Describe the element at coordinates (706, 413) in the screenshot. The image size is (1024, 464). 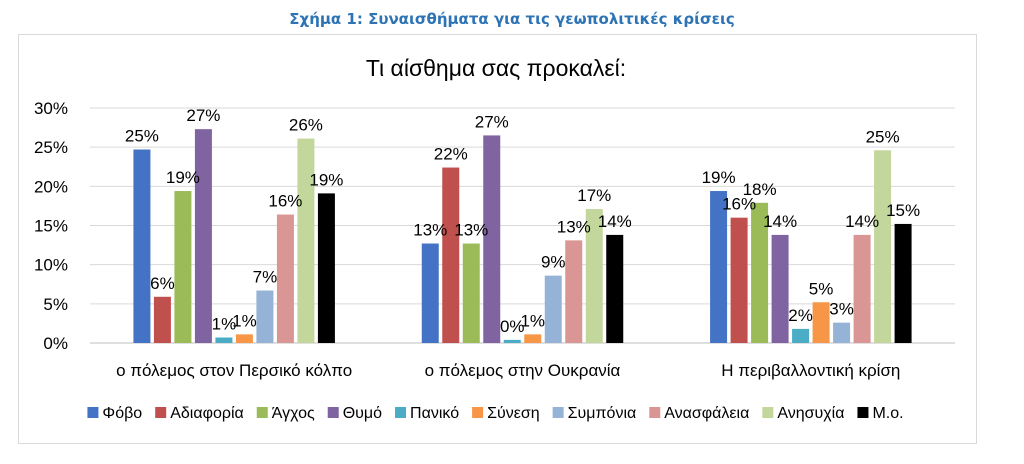
I see `legend-label: Ανασφάλεια` at that location.